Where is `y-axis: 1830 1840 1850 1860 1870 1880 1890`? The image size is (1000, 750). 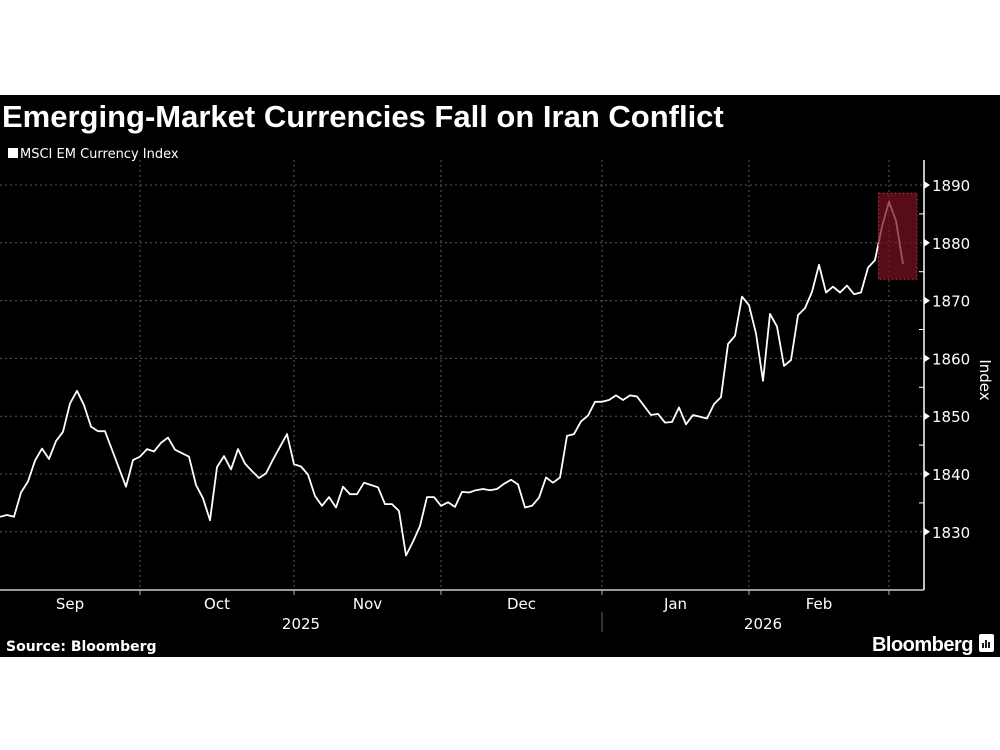 y-axis: 1830 1840 1850 1860 1870 1880 1890 is located at coordinates (944, 375).